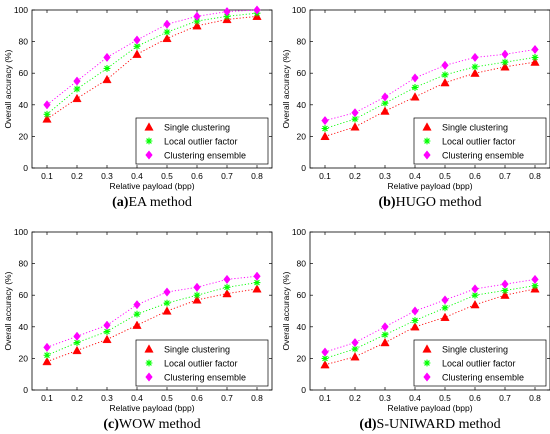  What do you see at coordinates (367, 424) in the screenshot?
I see `caption-letter: (d)` at bounding box center [367, 424].